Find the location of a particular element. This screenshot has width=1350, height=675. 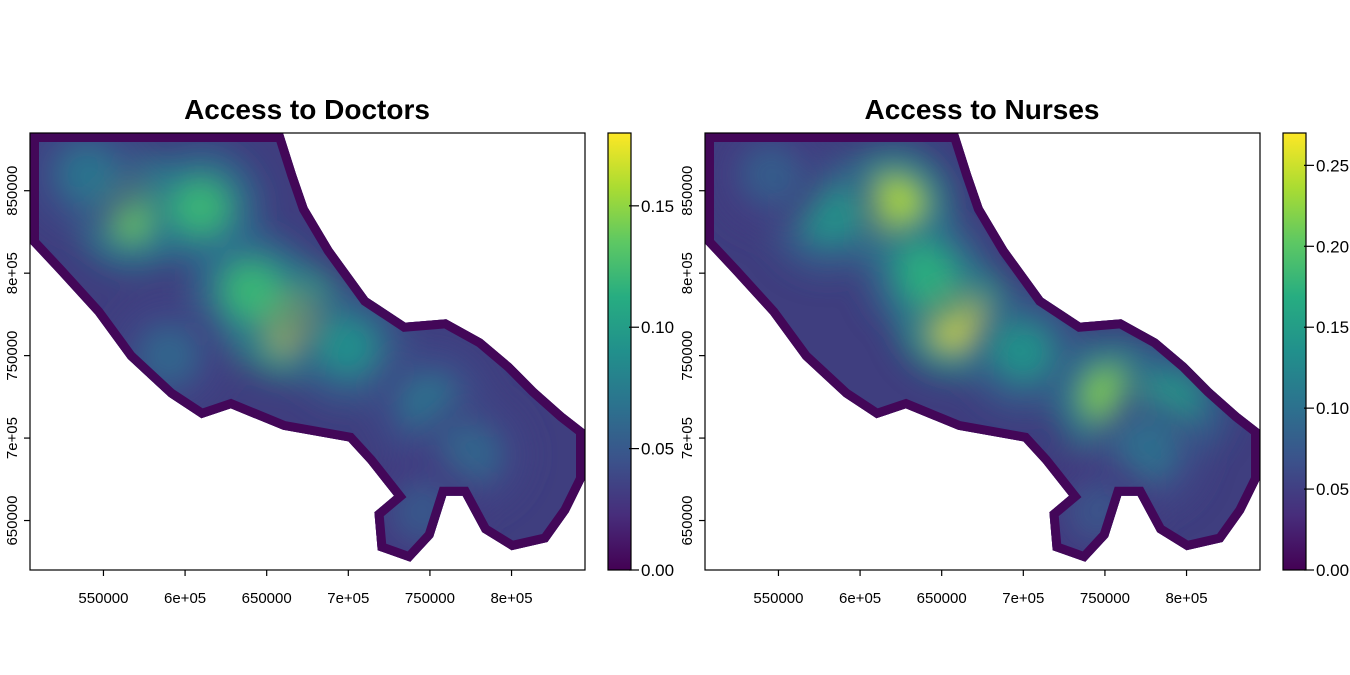

colorbar-tick-label: 0.20 is located at coordinates (1332, 246).